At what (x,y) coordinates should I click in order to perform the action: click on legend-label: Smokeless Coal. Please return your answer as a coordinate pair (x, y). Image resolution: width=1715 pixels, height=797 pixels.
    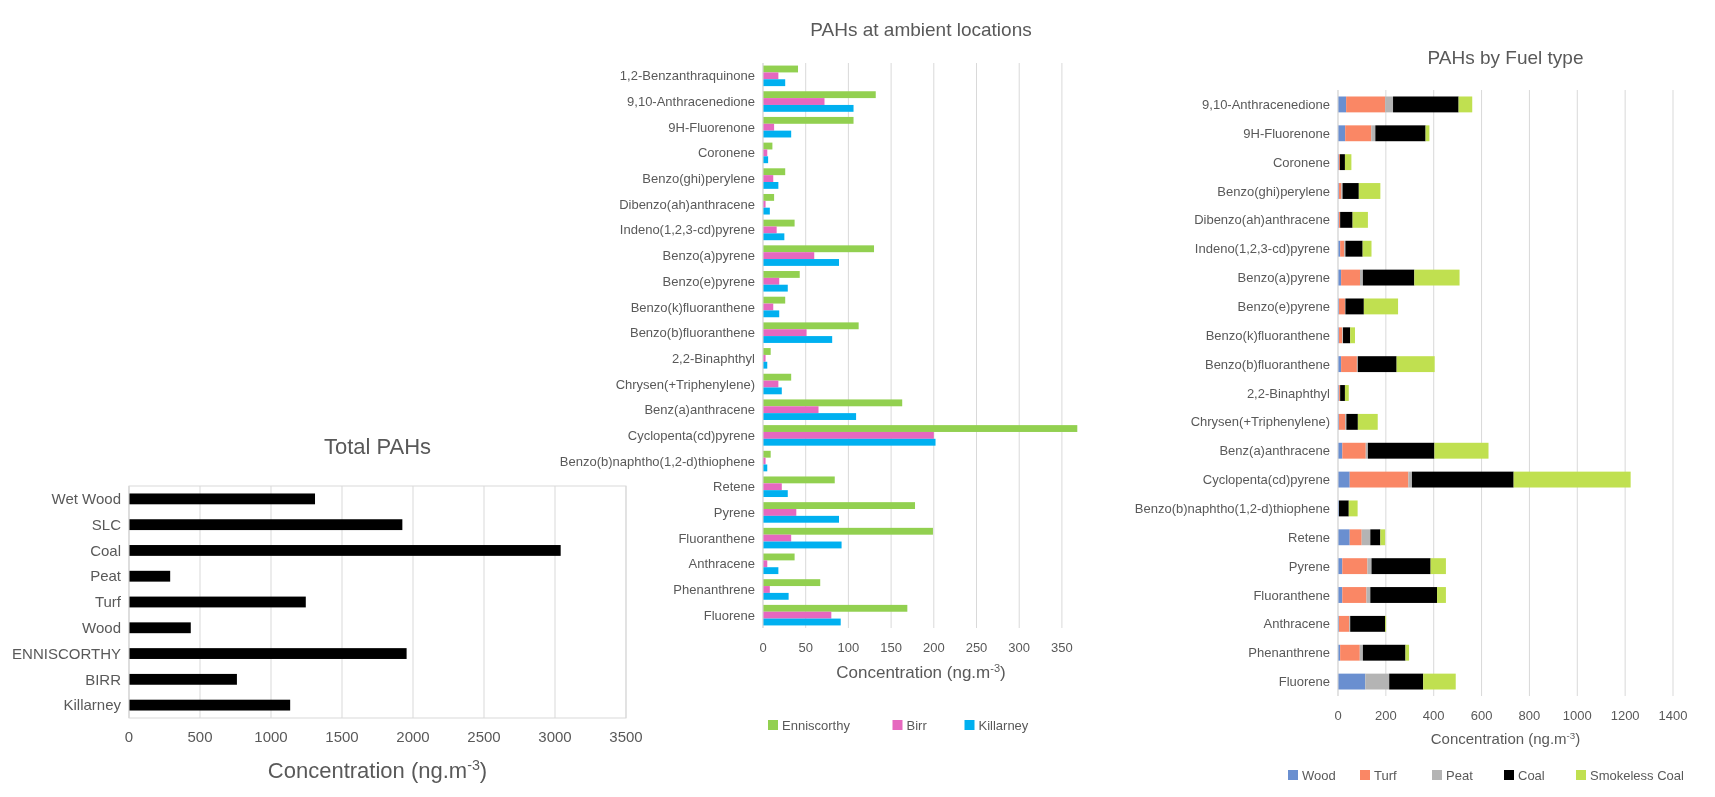
    Looking at the image, I should click on (1637, 775).